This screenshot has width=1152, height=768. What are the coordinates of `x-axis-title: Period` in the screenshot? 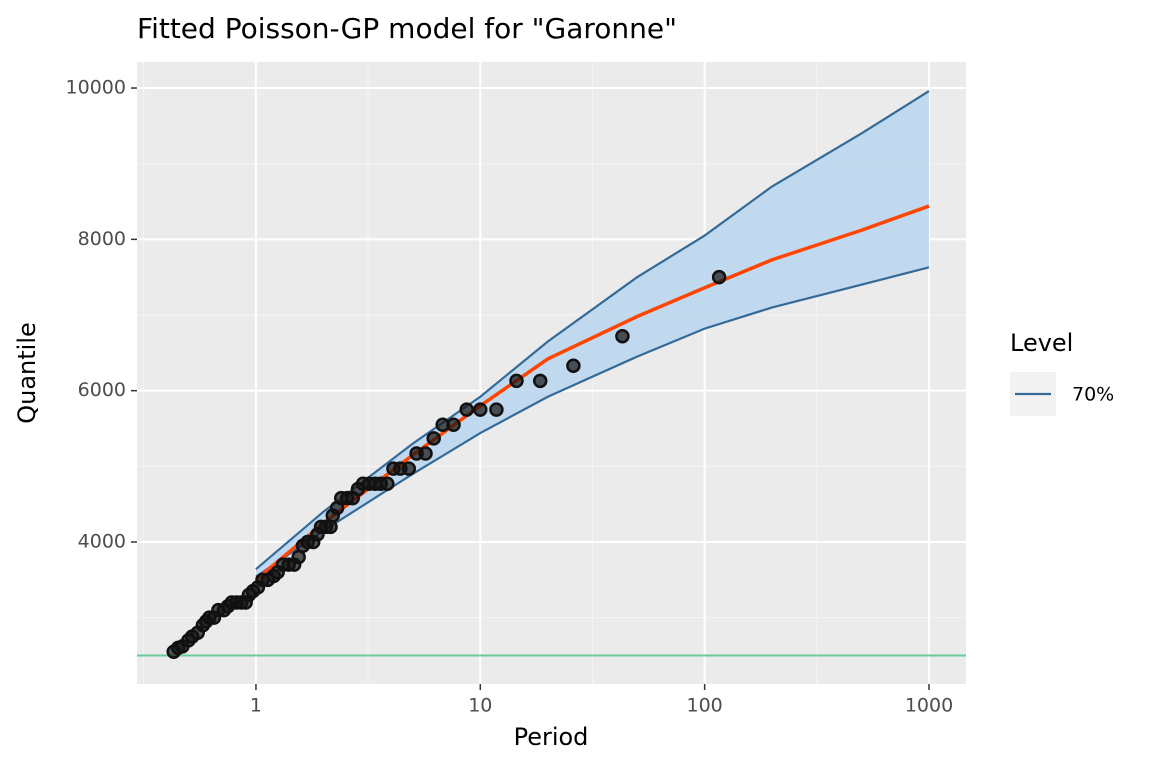 It's located at (551, 737).